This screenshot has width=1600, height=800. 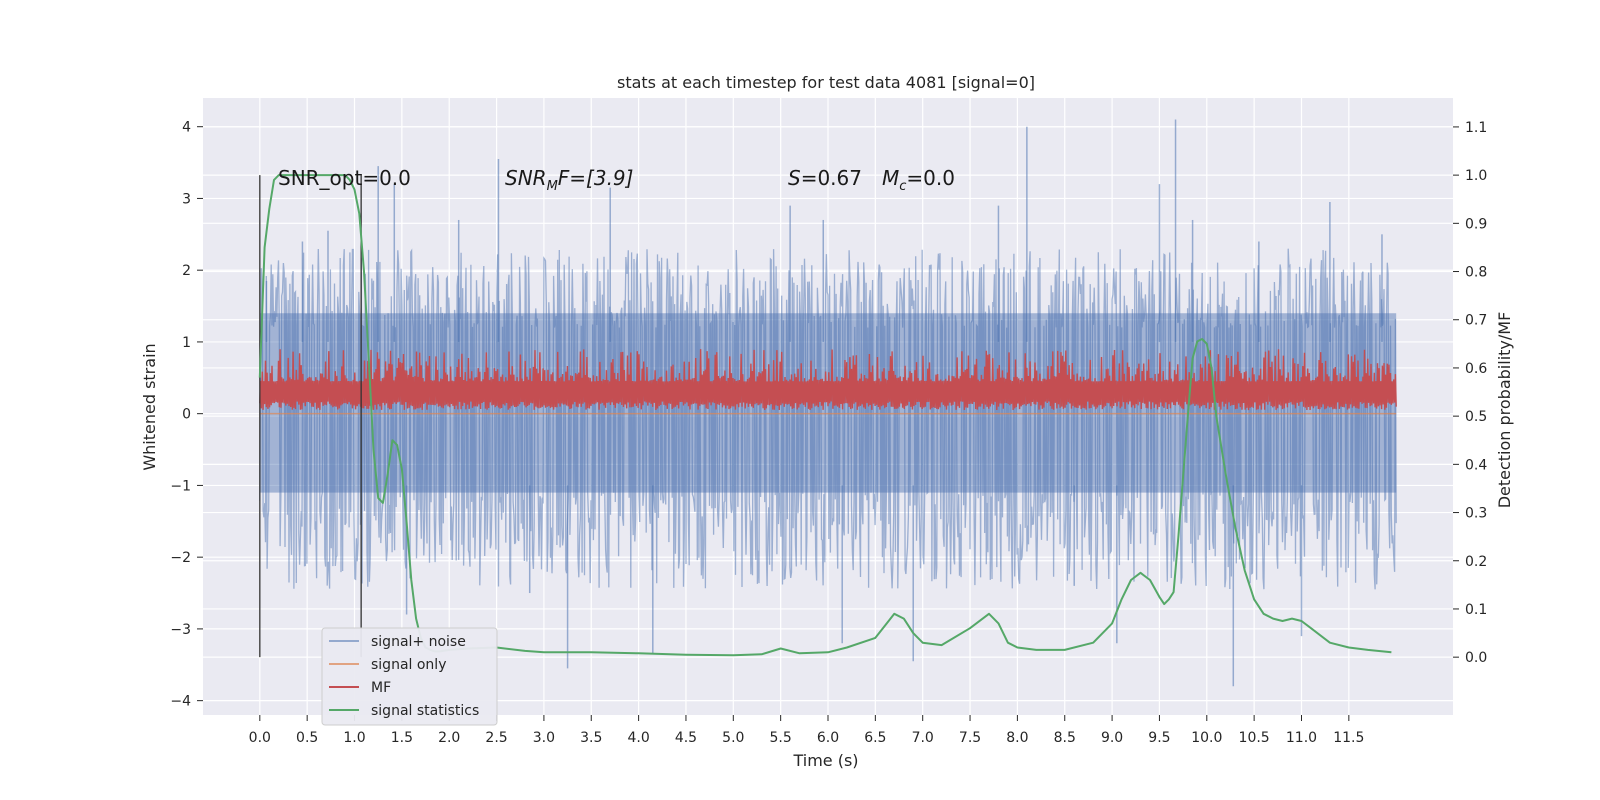 What do you see at coordinates (591, 738) in the screenshot?
I see `x-tick-label: 3.5` at bounding box center [591, 738].